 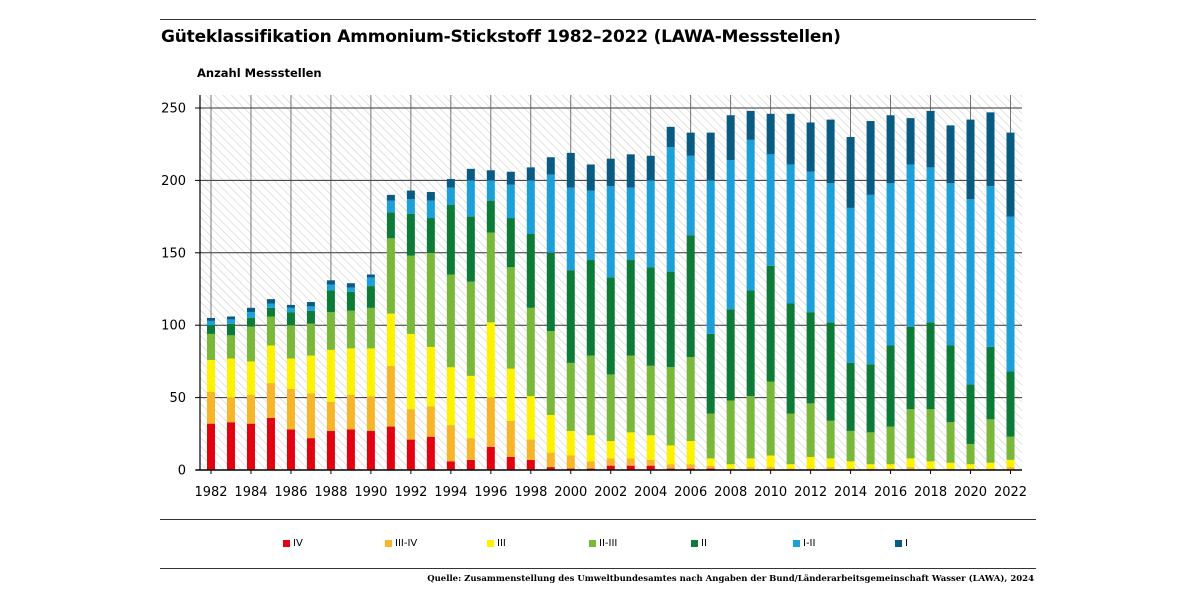 What do you see at coordinates (490, 175) in the screenshot?
I see `bar-1996-I` at bounding box center [490, 175].